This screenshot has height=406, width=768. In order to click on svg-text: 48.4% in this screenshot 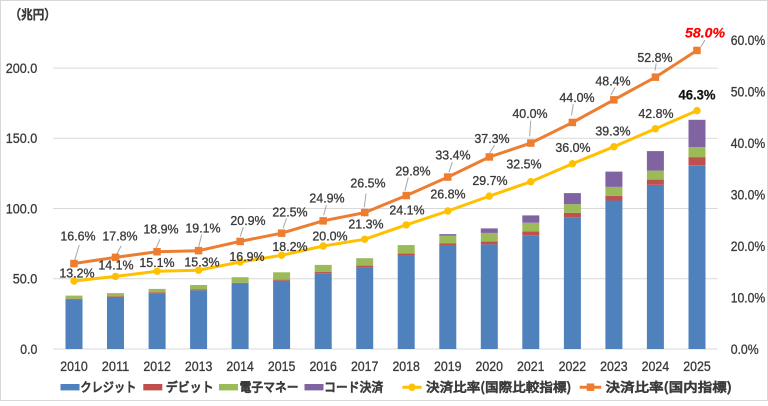, I will do `click(613, 81)`.